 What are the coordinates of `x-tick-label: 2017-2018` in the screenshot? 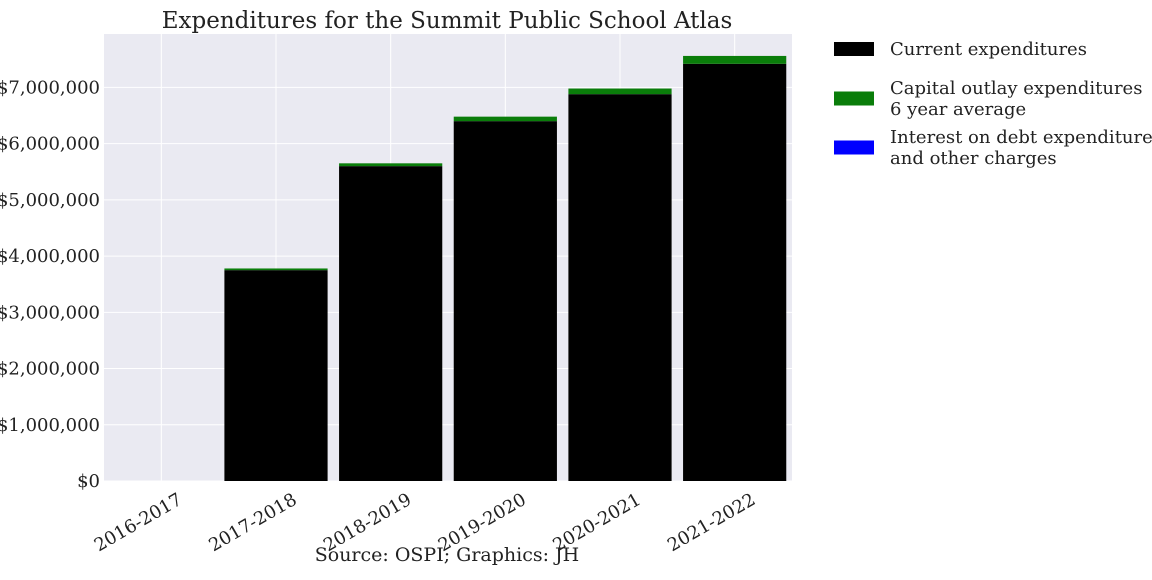 It's located at (252, 522).